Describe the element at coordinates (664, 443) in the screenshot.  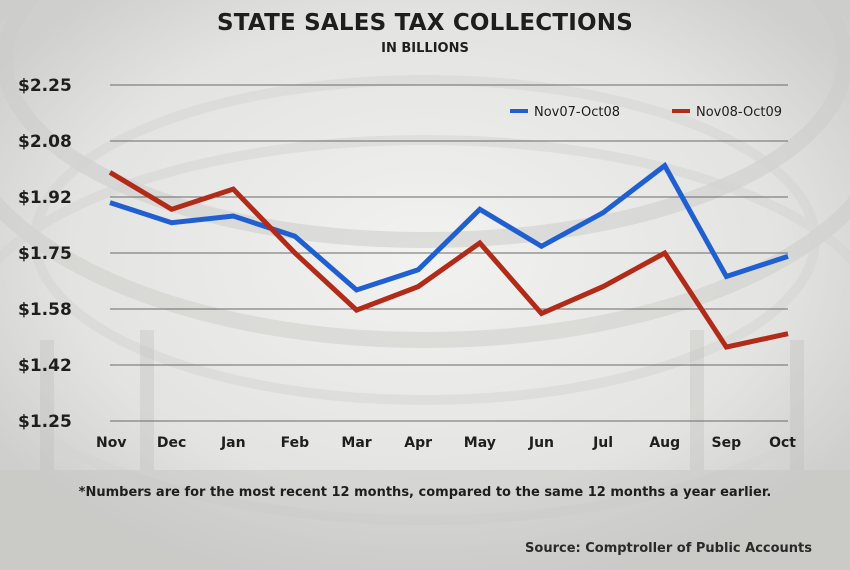
I see `x-tick-label: Aug` at that location.